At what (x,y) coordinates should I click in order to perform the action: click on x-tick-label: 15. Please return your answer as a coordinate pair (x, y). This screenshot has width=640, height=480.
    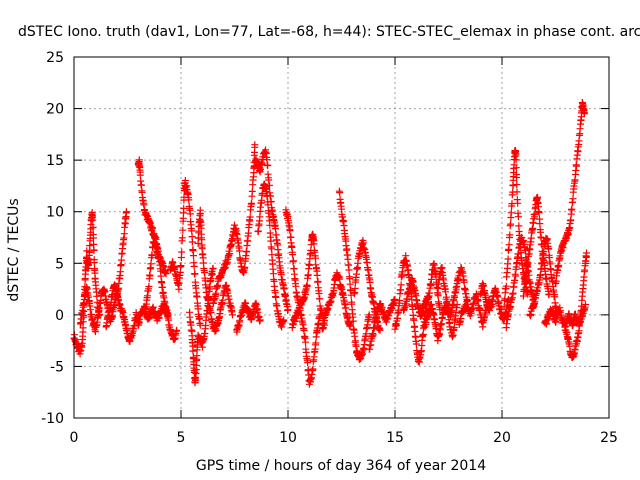
    Looking at the image, I should click on (395, 438).